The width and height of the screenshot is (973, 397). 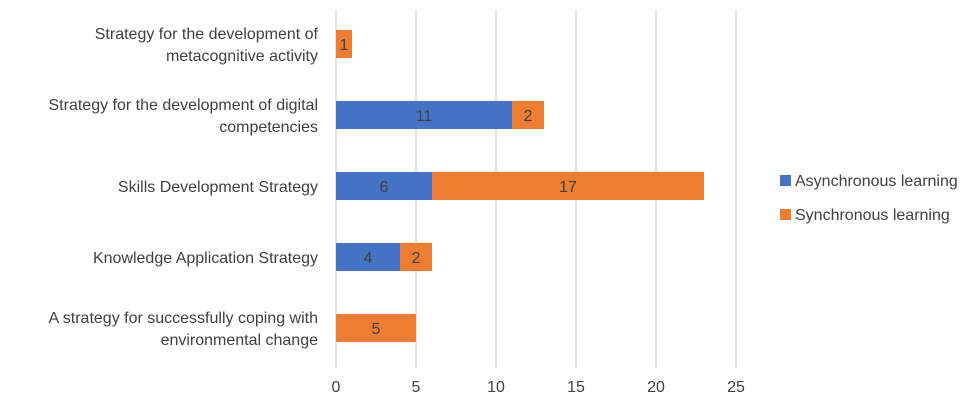 What do you see at coordinates (496, 387) in the screenshot?
I see `x-tick-label: 10` at bounding box center [496, 387].